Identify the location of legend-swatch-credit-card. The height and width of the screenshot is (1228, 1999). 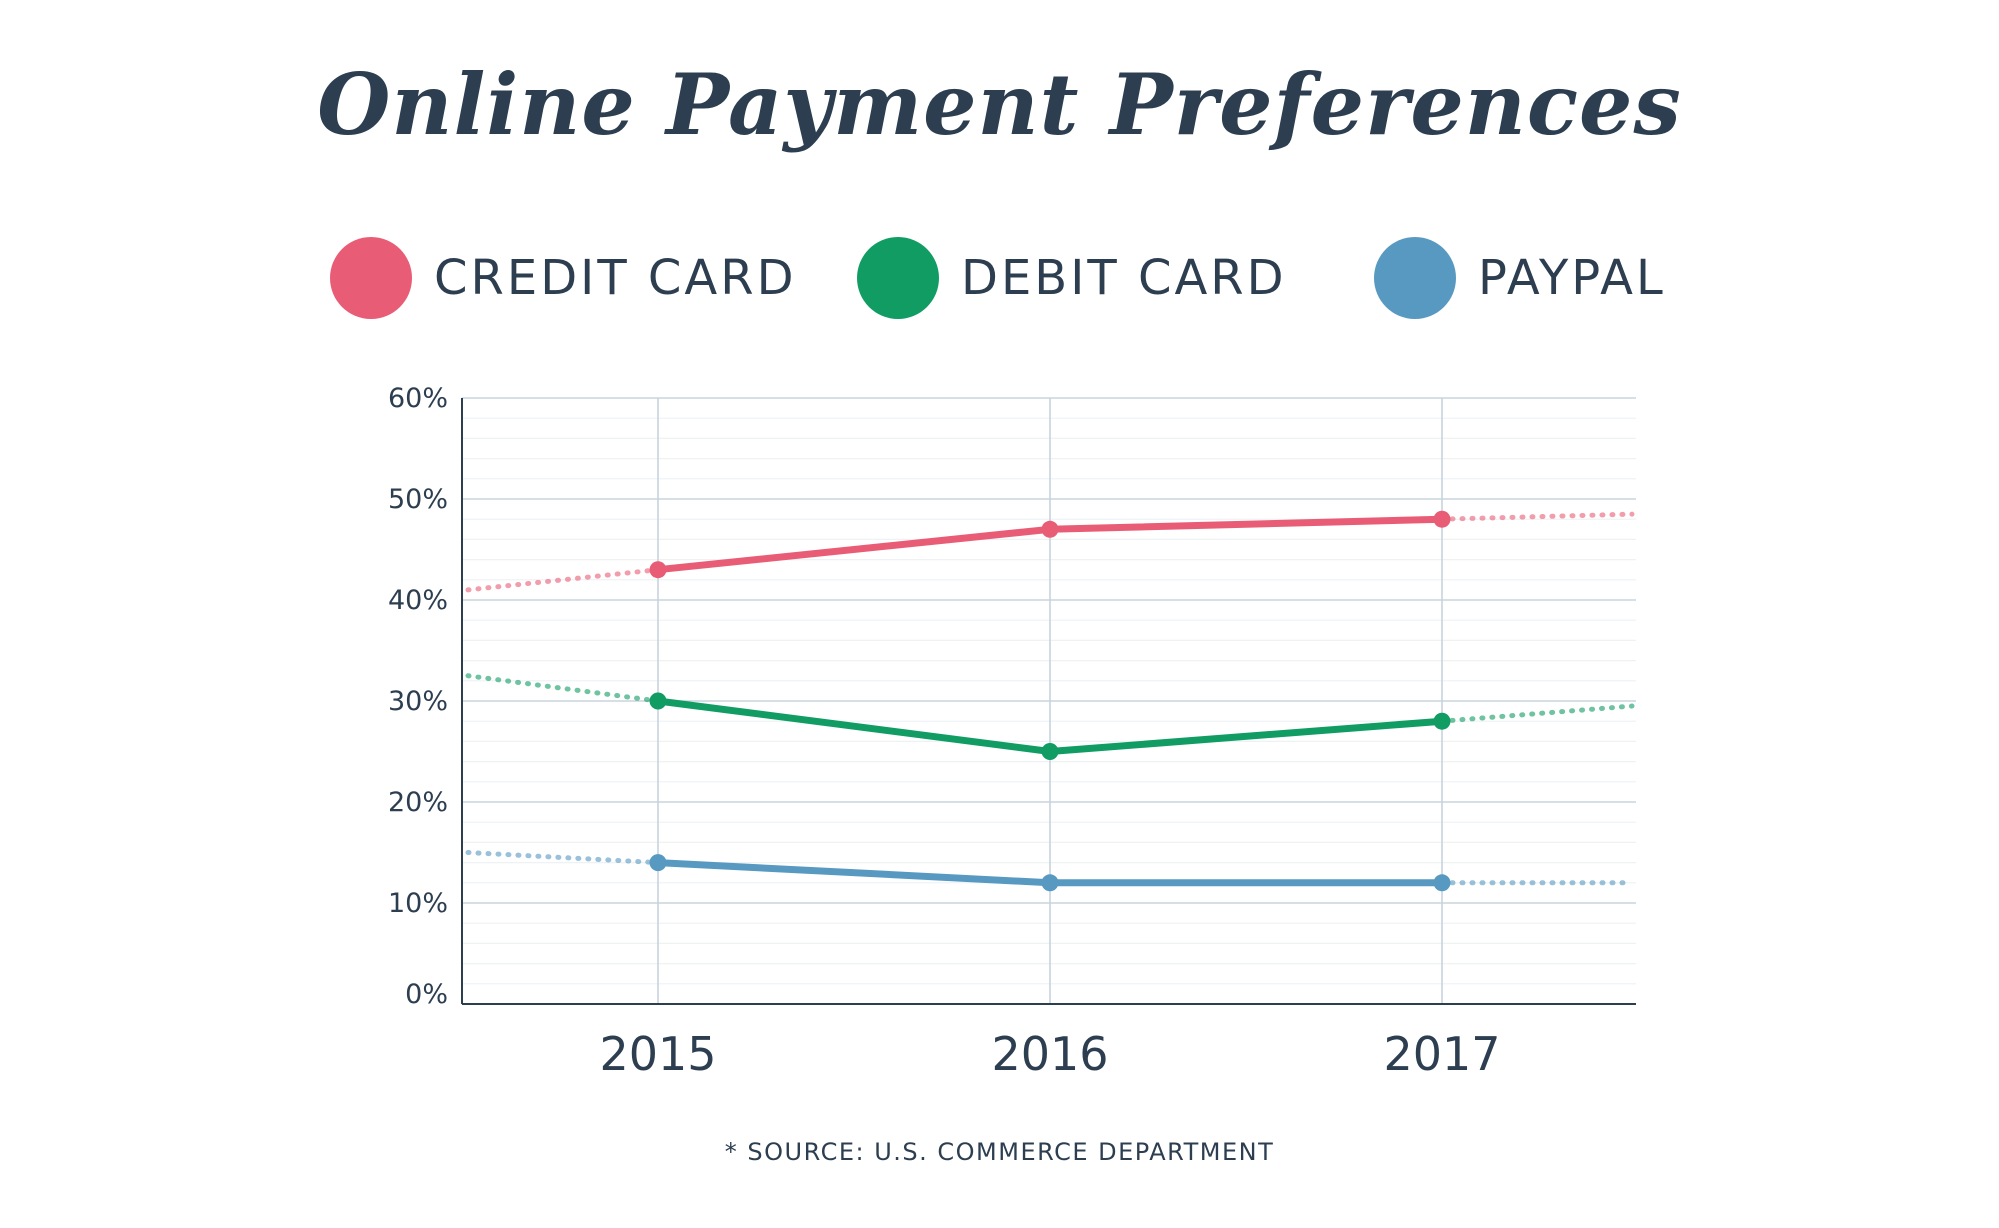
(371, 278).